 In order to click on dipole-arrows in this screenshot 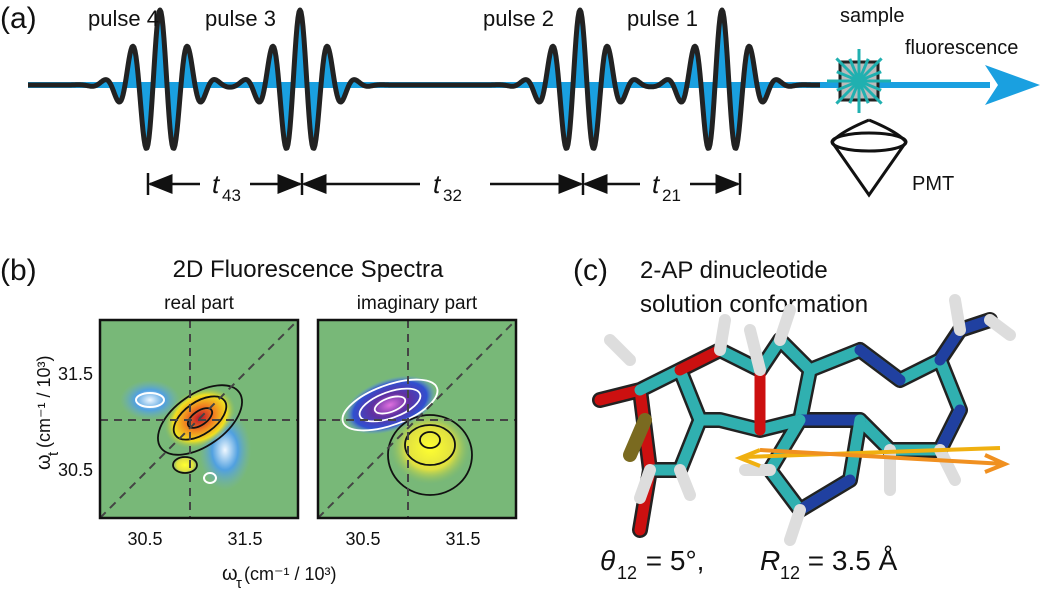, I will do `click(872, 460)`.